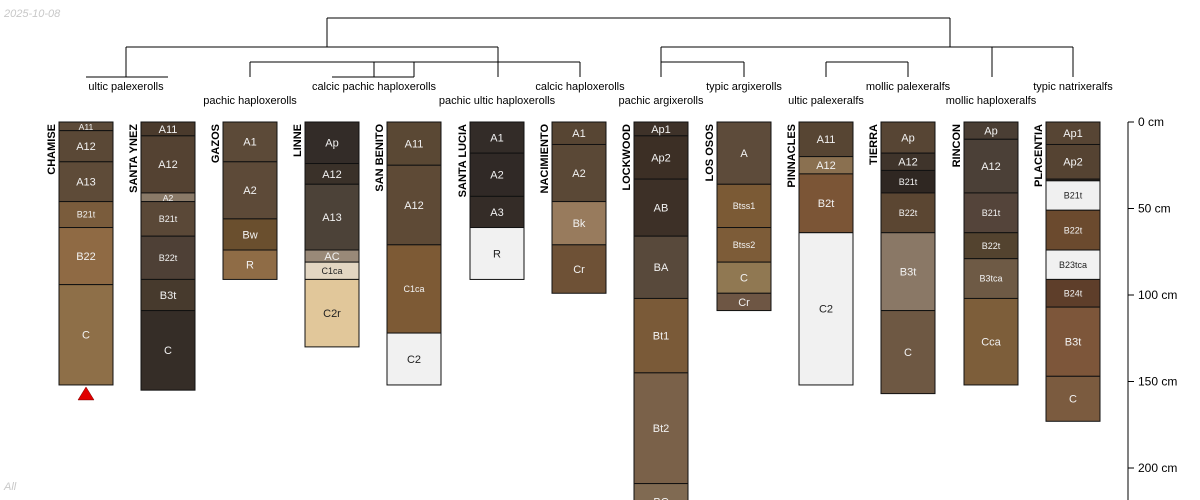  Describe the element at coordinates (80, 261) in the screenshot. I see `profile-chamise: A11 A12 A13 B21t B22 C CHAMISE` at that location.